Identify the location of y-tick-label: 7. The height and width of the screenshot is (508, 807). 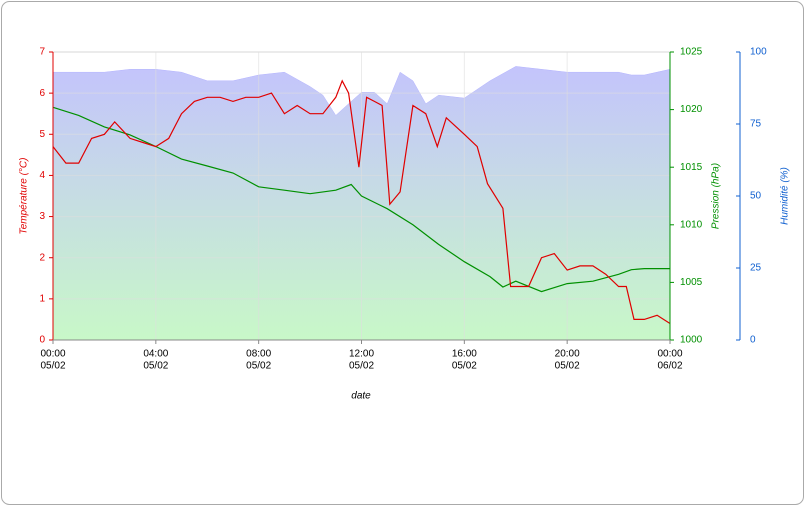
(42, 52).